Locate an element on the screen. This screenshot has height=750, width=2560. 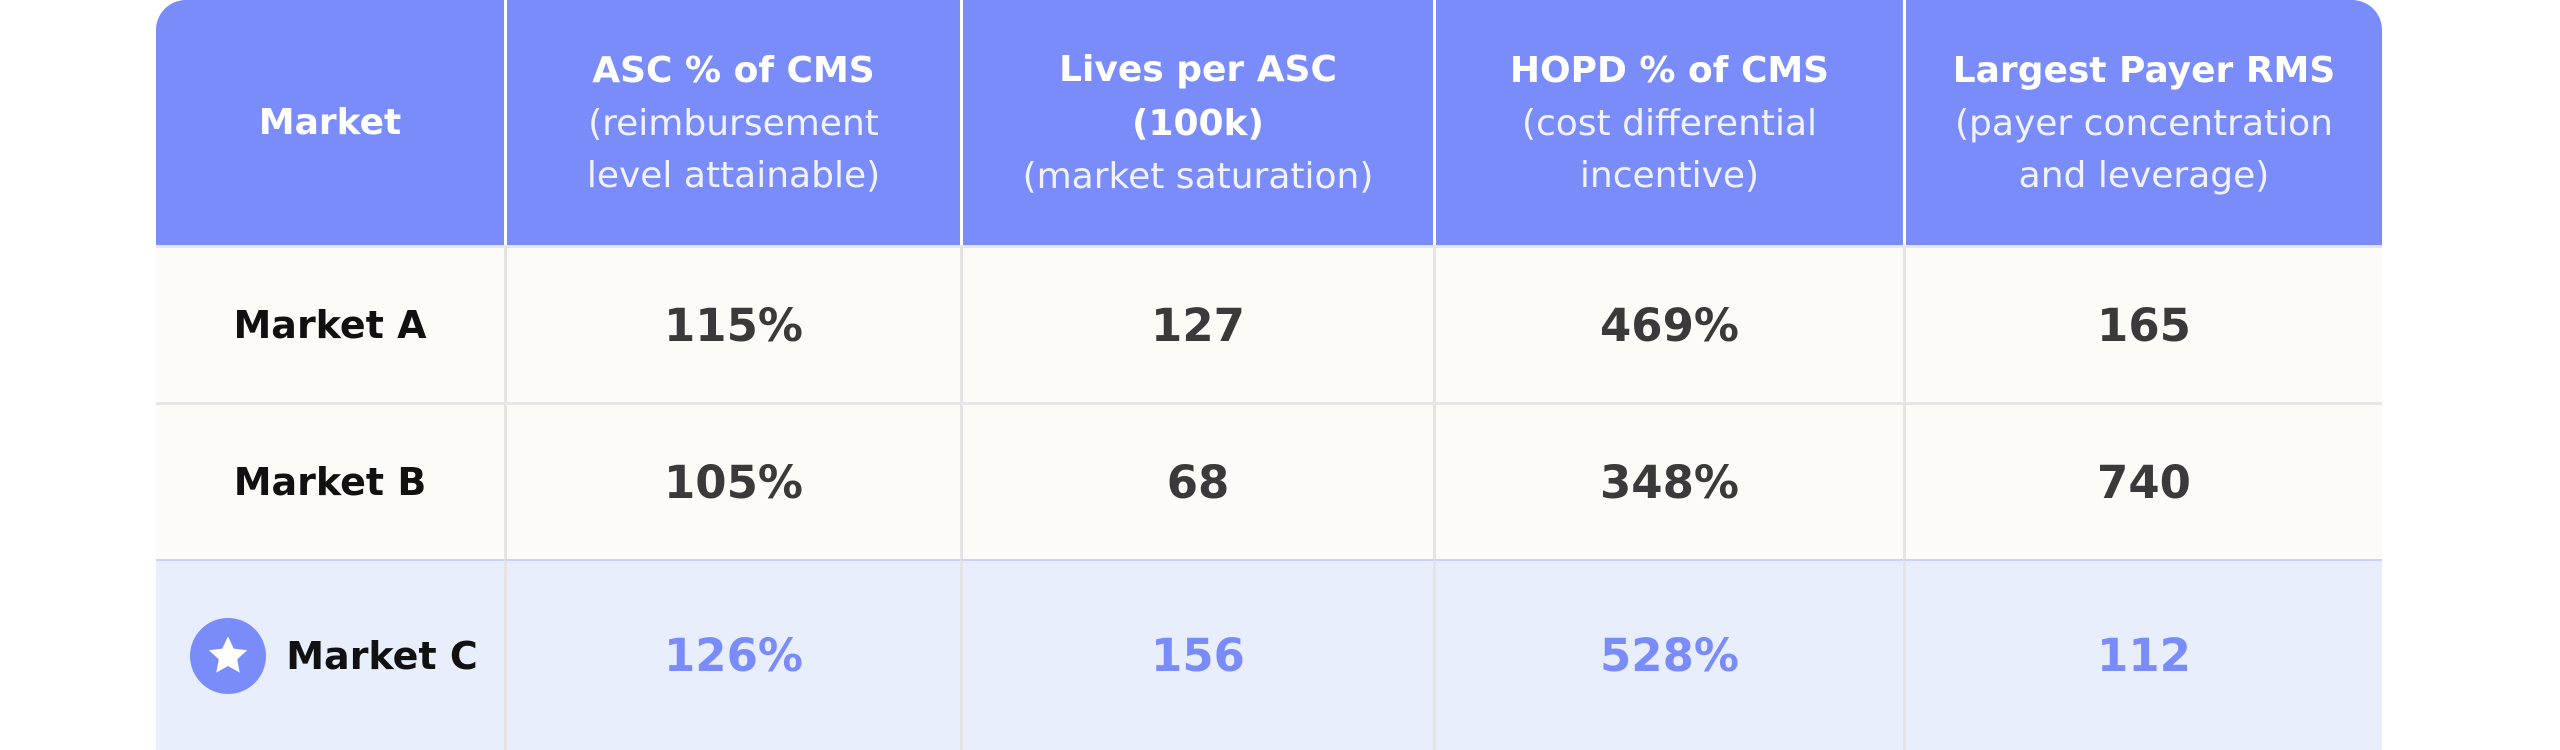
row-c-lives: 156 is located at coordinates (1196, 654).